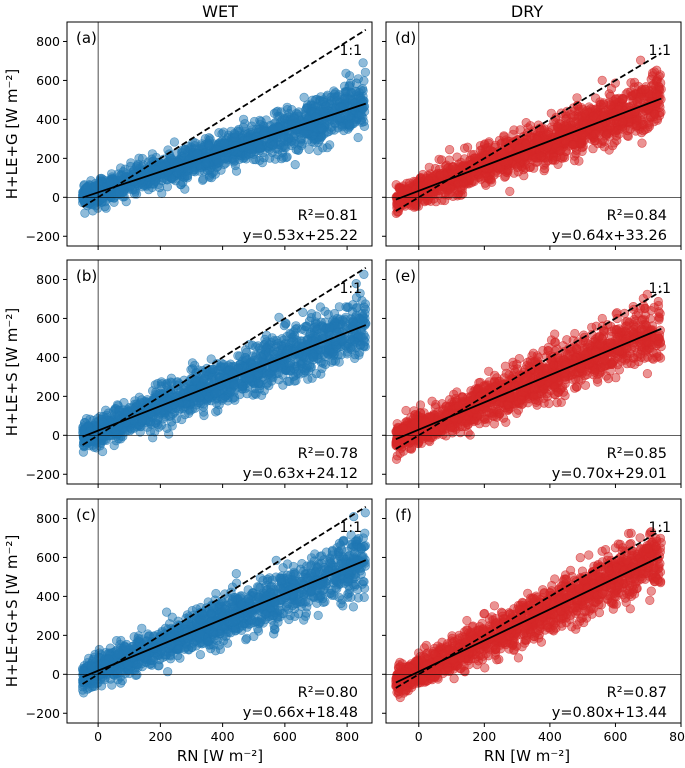  I want to click on plot-area-b, so click(219, 372).